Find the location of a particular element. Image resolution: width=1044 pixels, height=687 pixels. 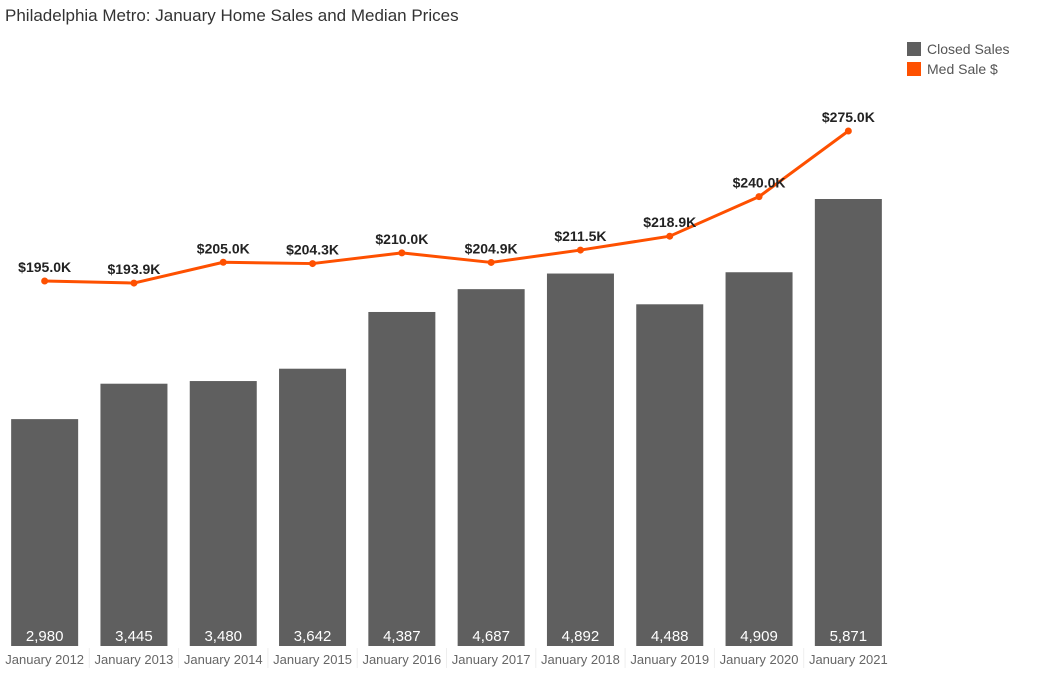

legend: Closed Sales Med Sale $ is located at coordinates (958, 59).